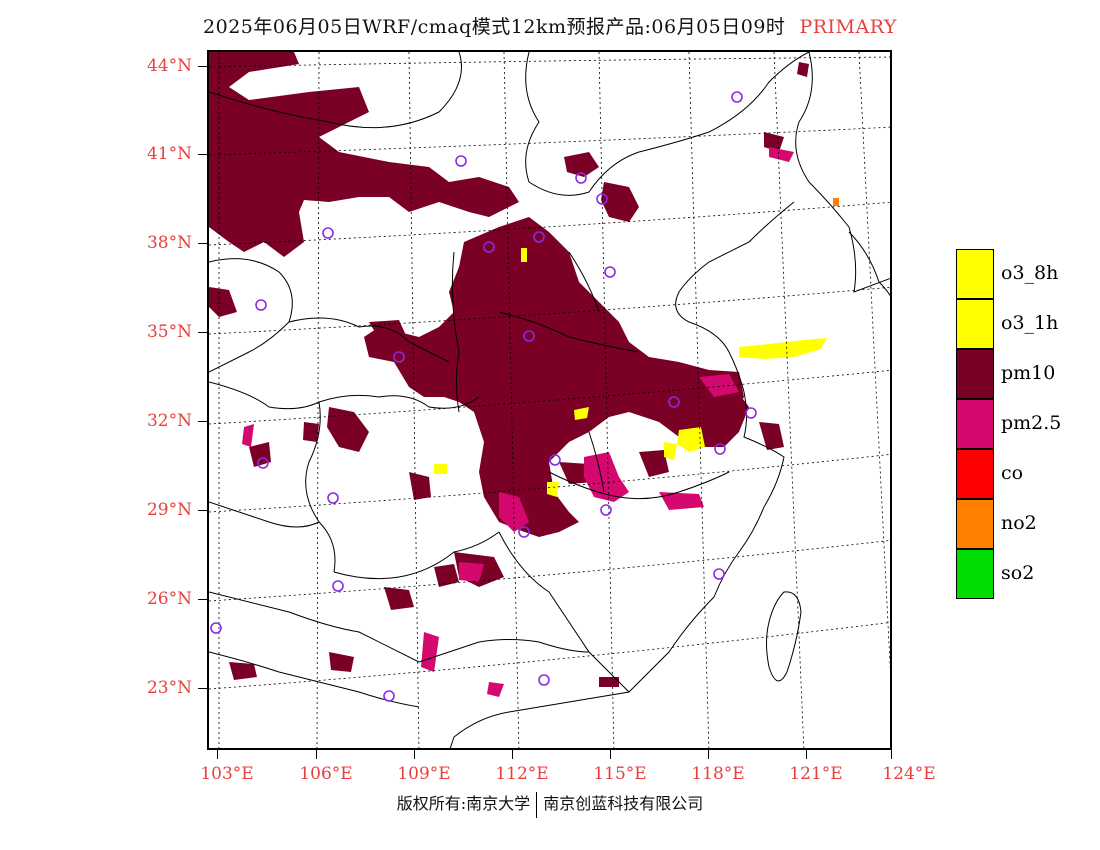  What do you see at coordinates (718, 774) in the screenshot?
I see `lon-label-118: 118°E` at bounding box center [718, 774].